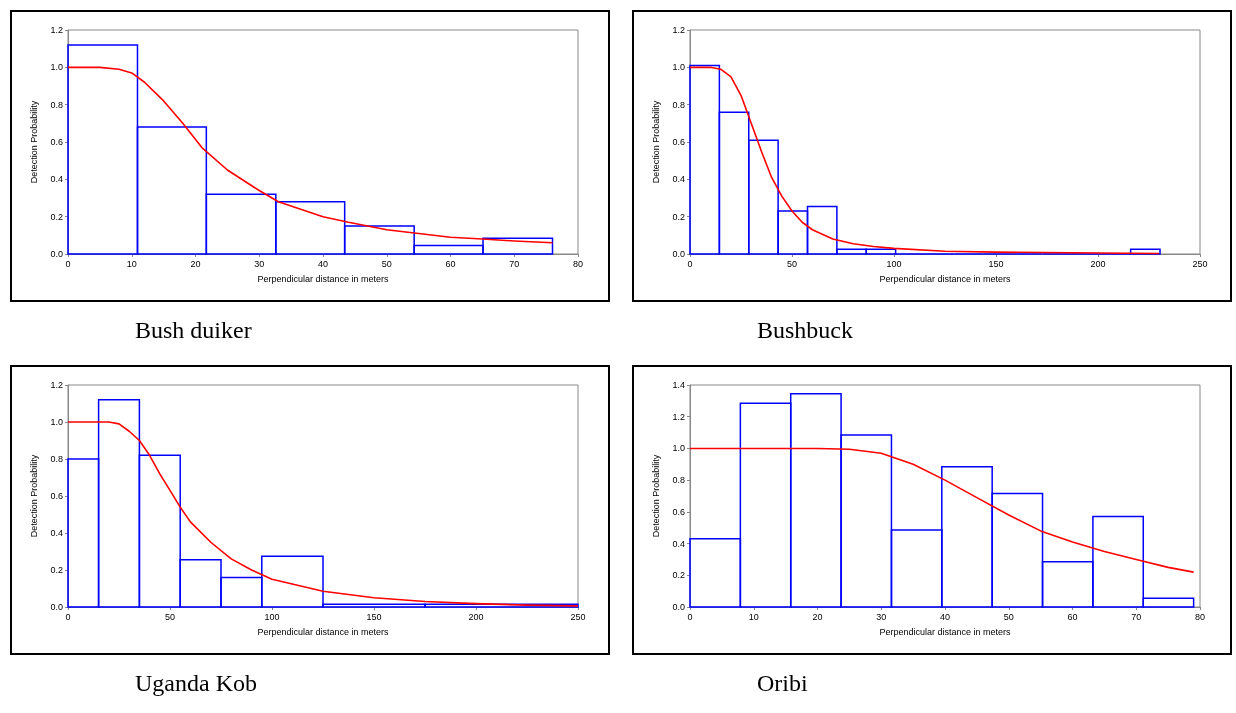 The width and height of the screenshot is (1236, 713). Describe the element at coordinates (782, 683) in the screenshot. I see `text: Oribi` at that location.